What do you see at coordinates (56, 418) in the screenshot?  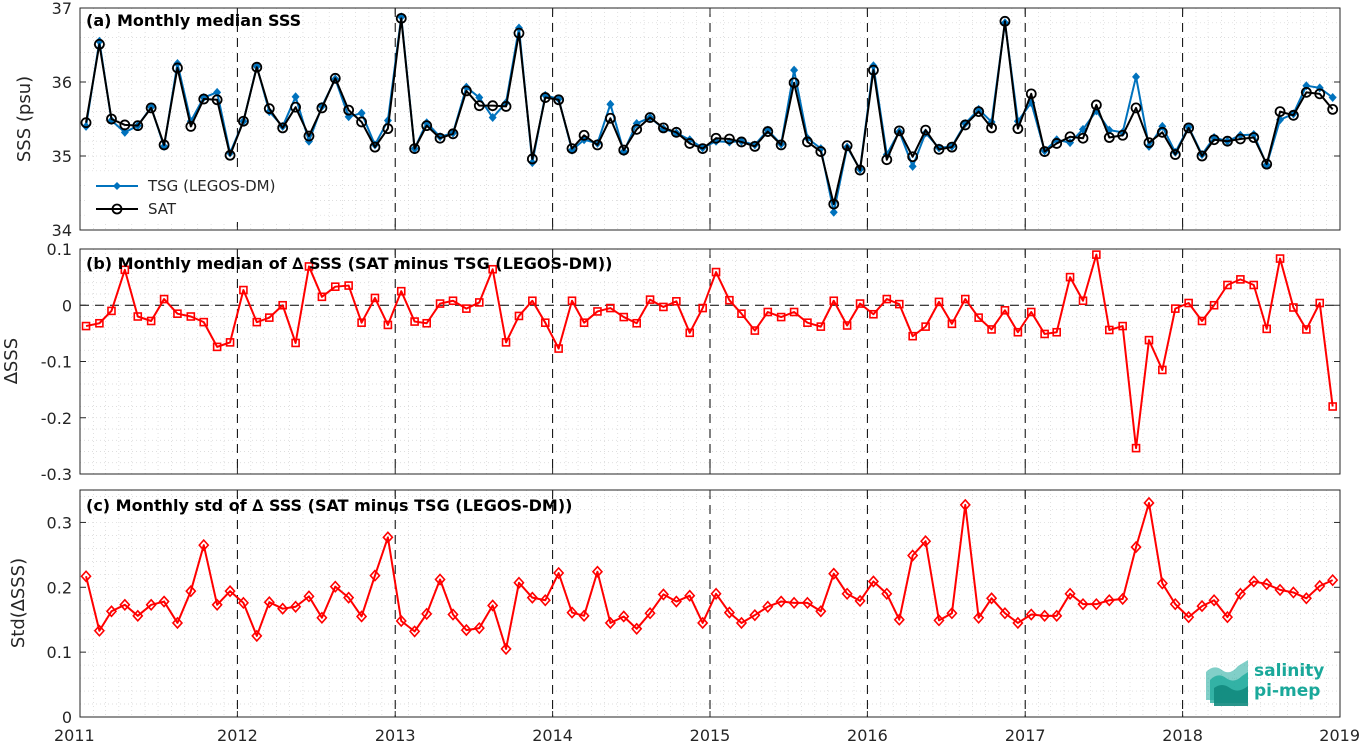 I see `y-tick-label: -0.2` at bounding box center [56, 418].